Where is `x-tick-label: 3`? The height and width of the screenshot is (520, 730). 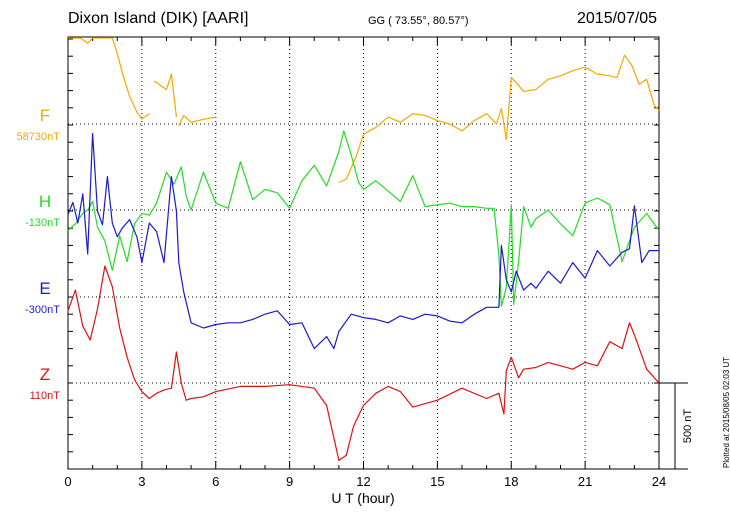 x-tick-label: 3 is located at coordinates (141, 481).